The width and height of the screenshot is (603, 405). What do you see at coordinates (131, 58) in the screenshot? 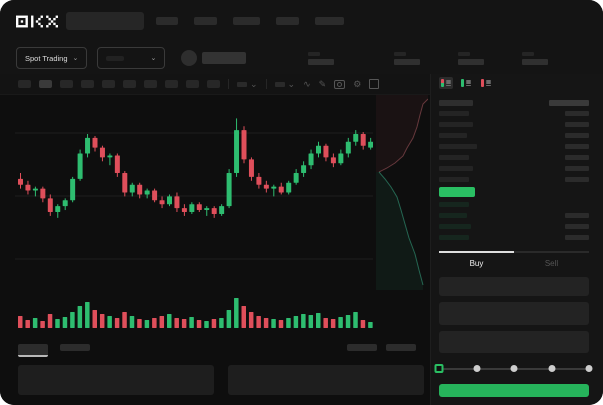
I see `pair-dropdown: ⌄` at bounding box center [131, 58].